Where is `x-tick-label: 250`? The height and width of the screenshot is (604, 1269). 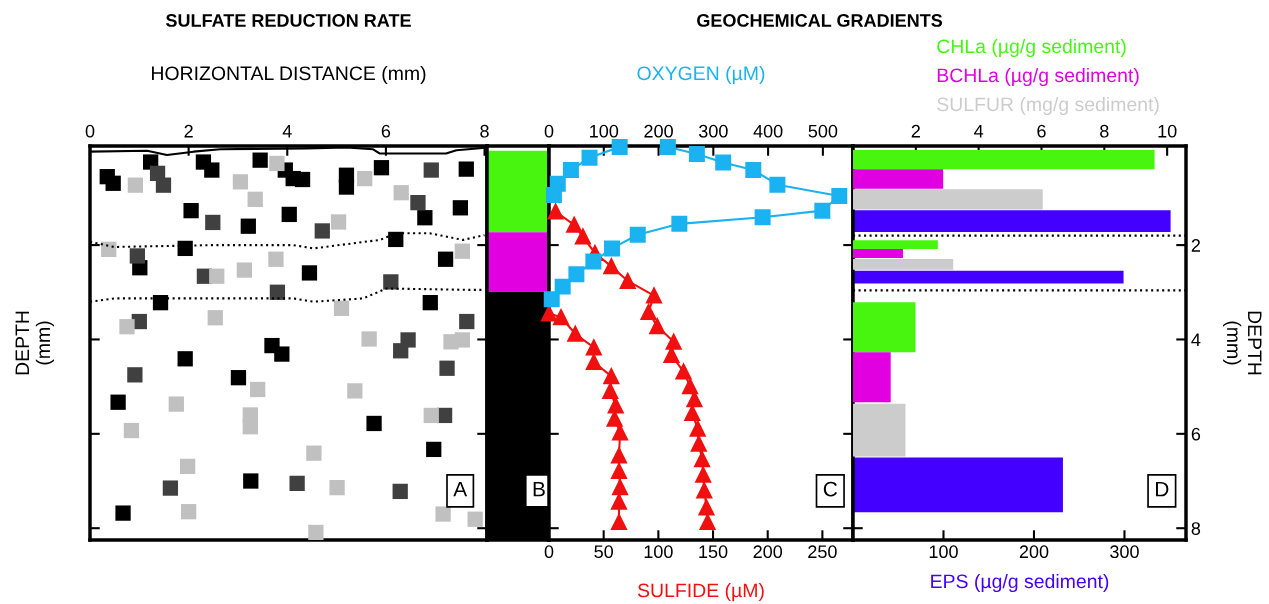
x-tick-label: 250 is located at coordinates (822, 552).